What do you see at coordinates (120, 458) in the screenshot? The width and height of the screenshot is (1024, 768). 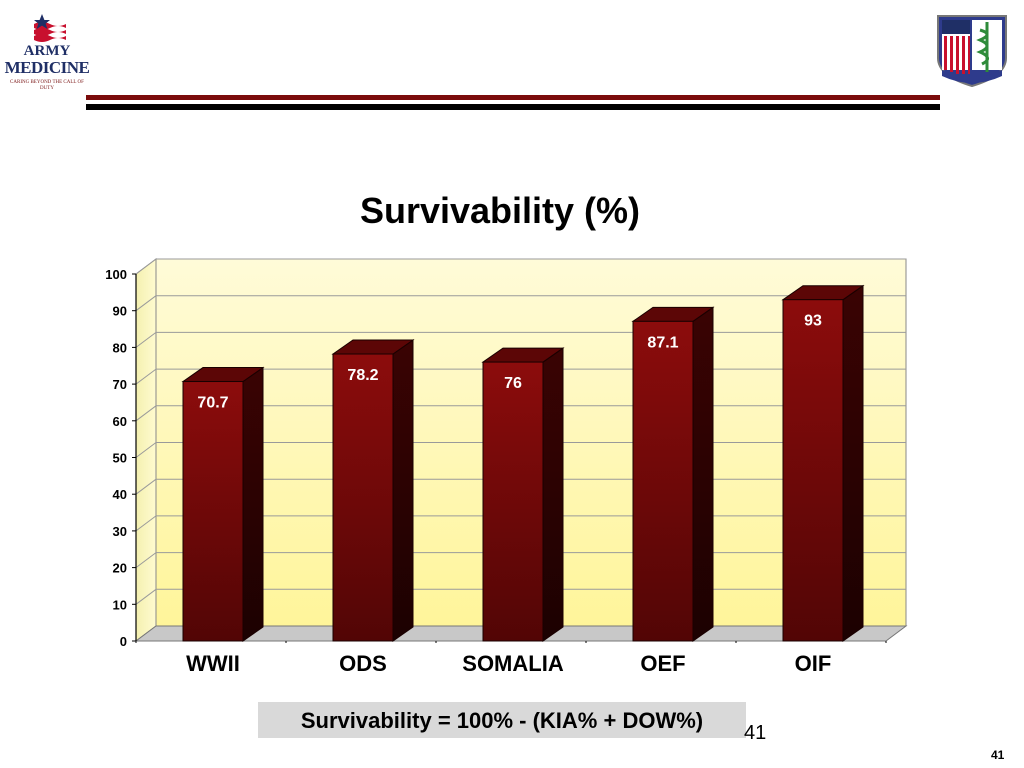 I see `y-tick-label: 50` at bounding box center [120, 458].